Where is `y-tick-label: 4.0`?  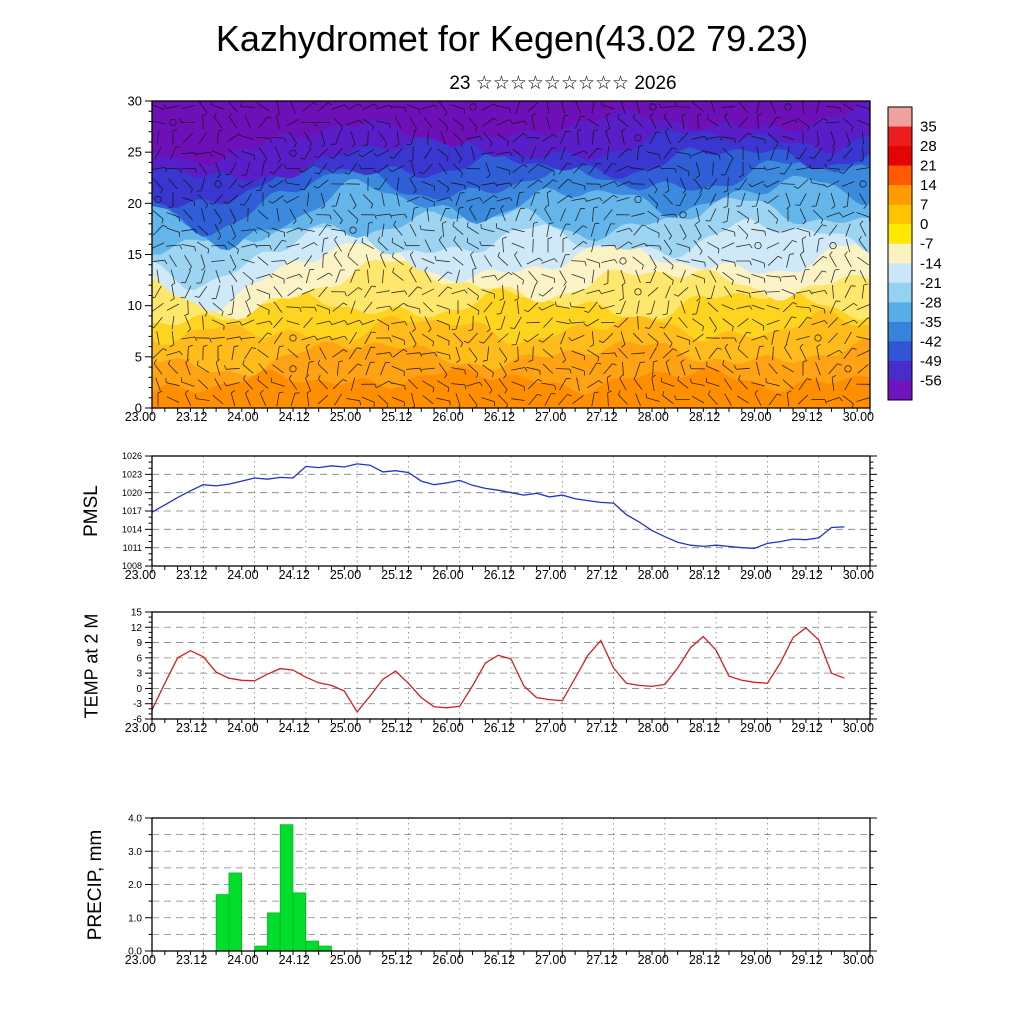
y-tick-label: 4.0 is located at coordinates (135, 819).